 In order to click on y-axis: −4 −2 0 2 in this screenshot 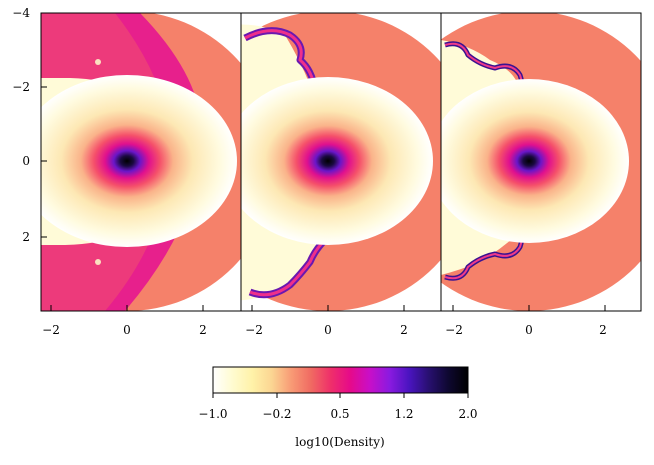, I will do `click(29, 125)`.